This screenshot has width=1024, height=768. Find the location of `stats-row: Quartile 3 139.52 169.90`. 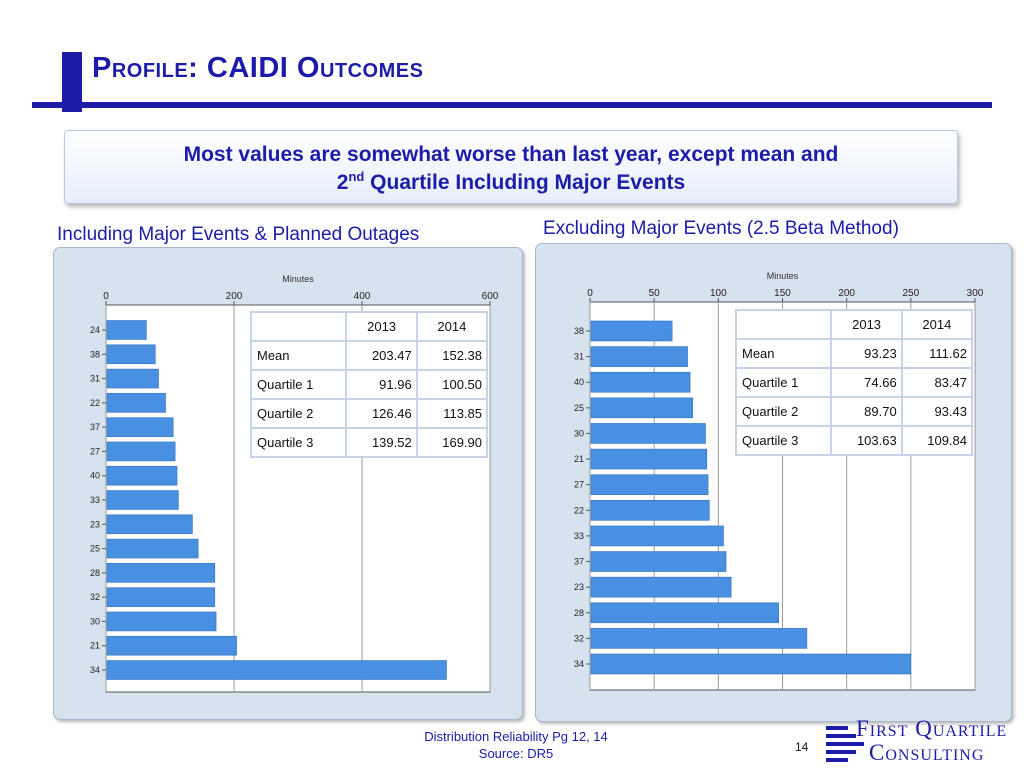

stats-row: Quartile 3 139.52 169.90 is located at coordinates (369, 442).